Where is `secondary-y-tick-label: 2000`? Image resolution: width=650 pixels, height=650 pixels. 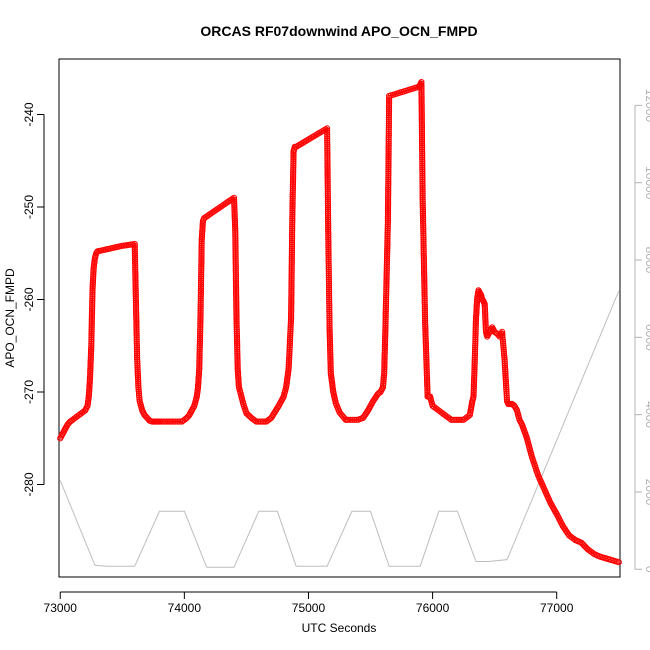 secondary-y-tick-label: 2000 is located at coordinates (646, 492).